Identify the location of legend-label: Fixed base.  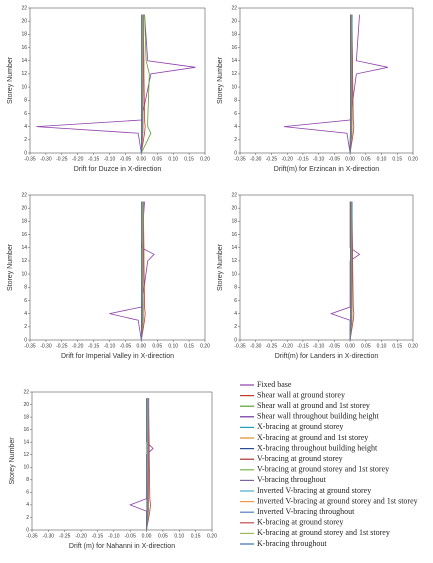
(274, 384).